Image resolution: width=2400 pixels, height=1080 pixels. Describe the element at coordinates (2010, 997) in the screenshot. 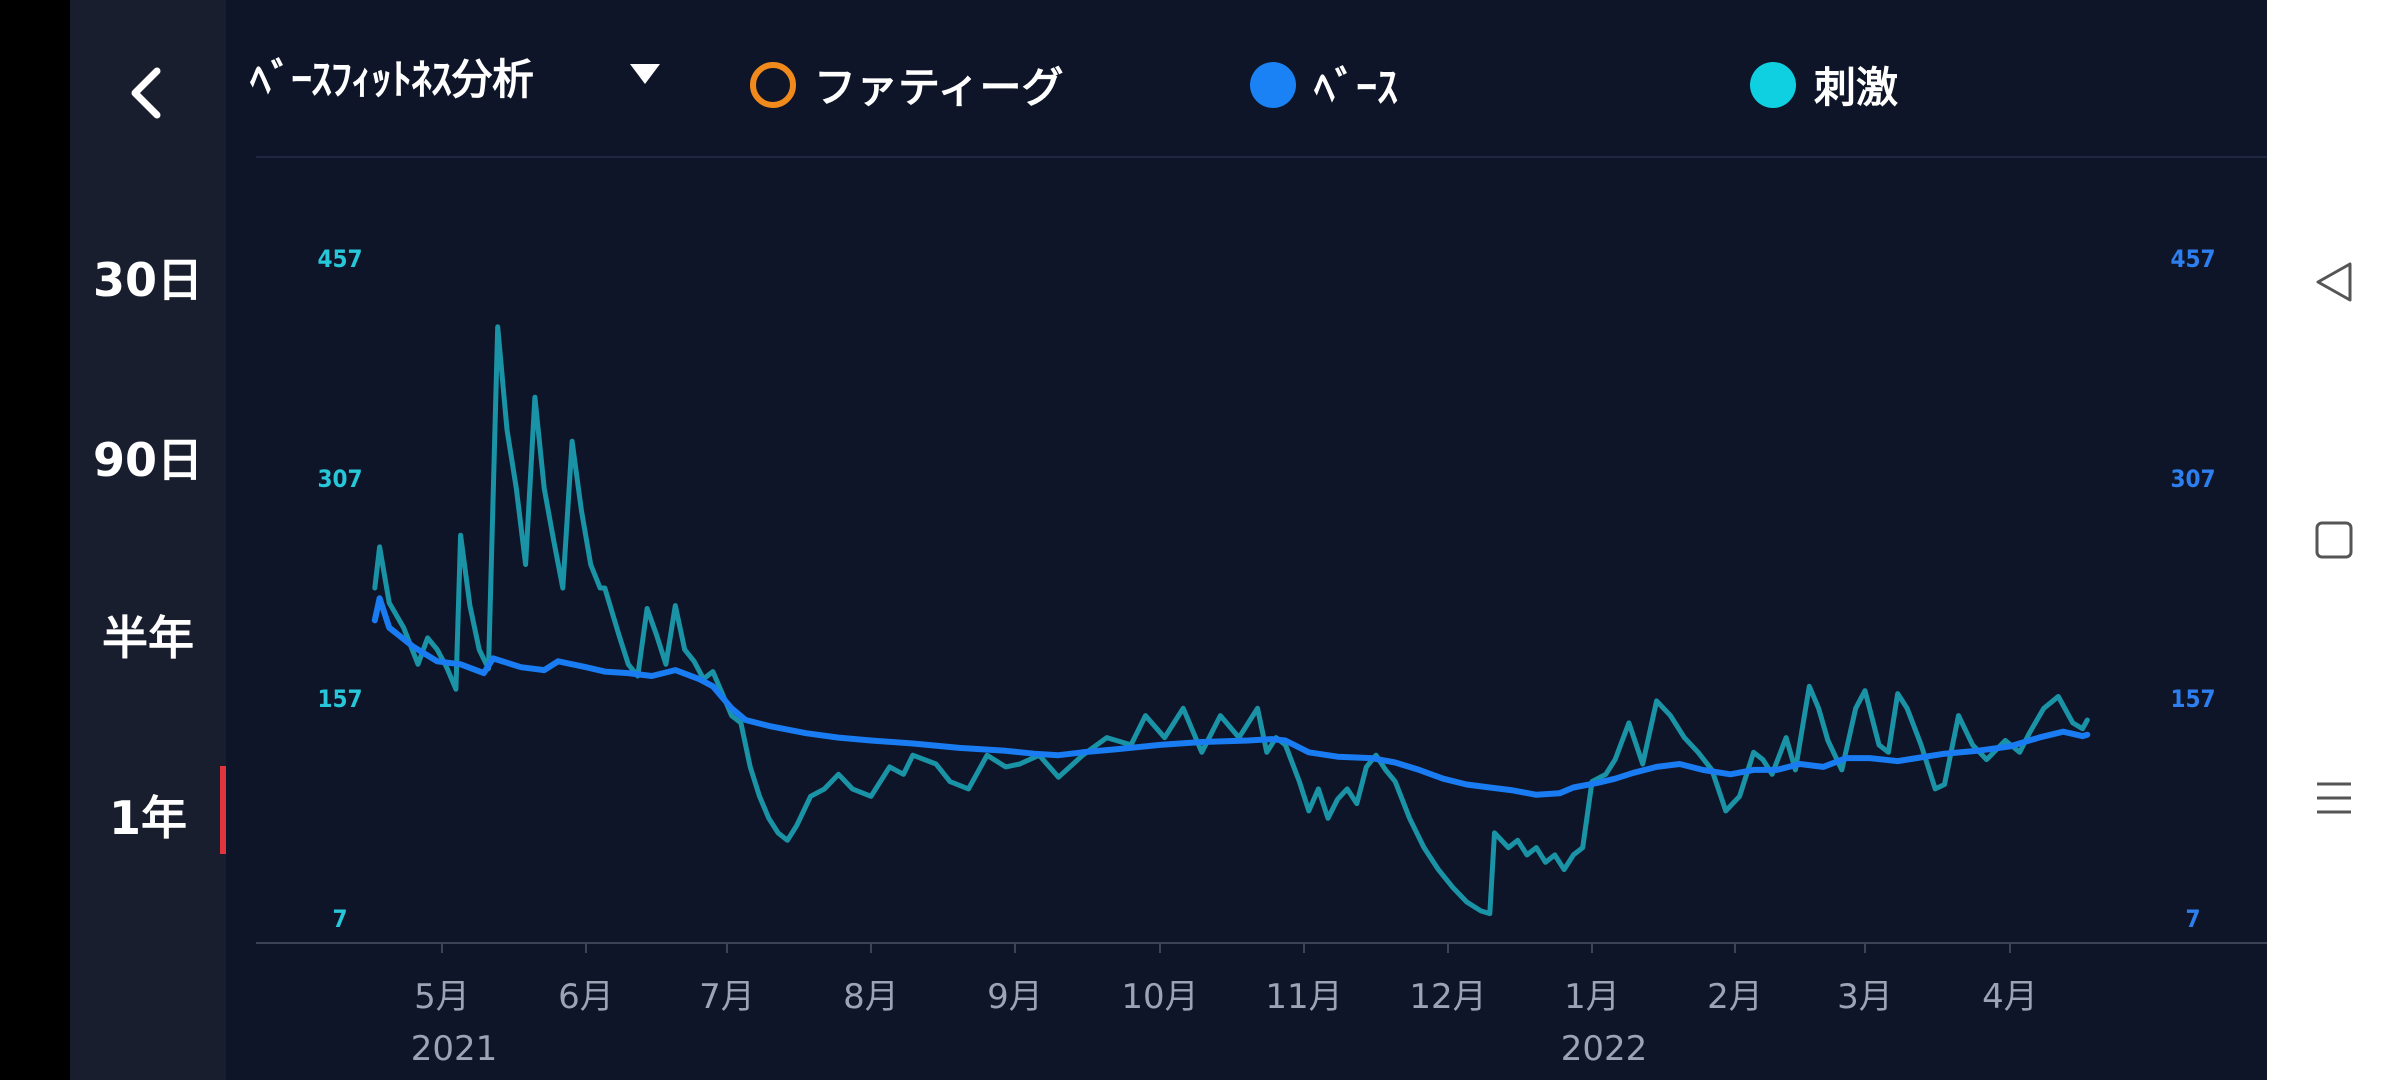

I see `x-tick-label: 4月` at that location.